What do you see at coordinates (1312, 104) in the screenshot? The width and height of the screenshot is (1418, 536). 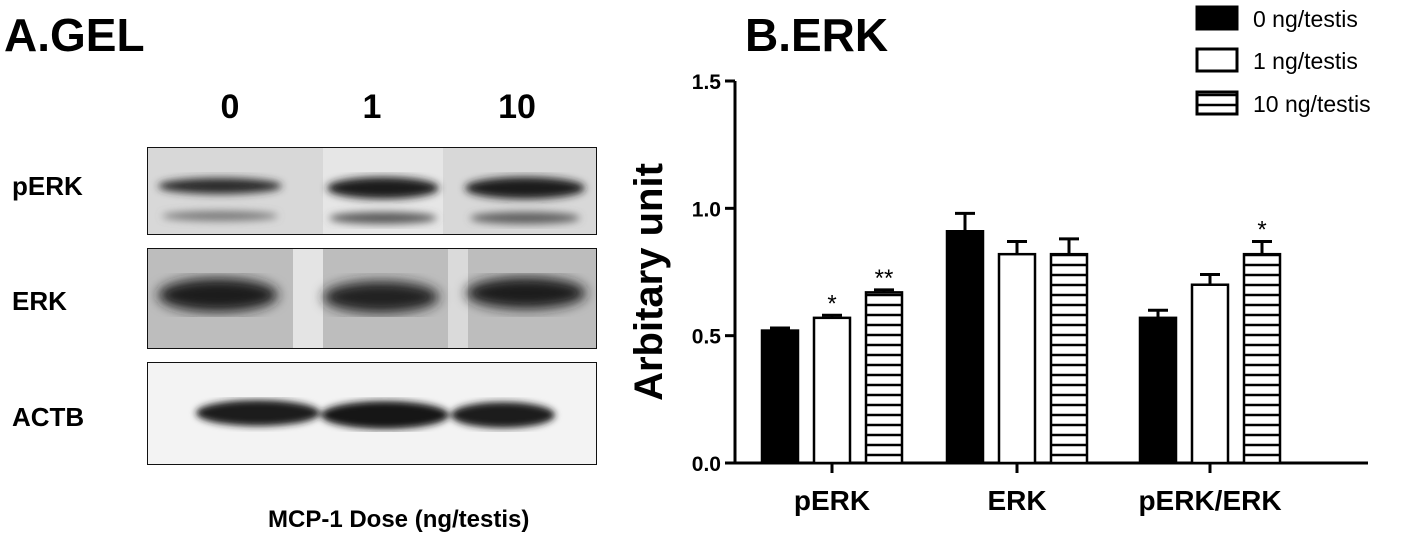 I see `legend-label: 10 ng/testis` at bounding box center [1312, 104].